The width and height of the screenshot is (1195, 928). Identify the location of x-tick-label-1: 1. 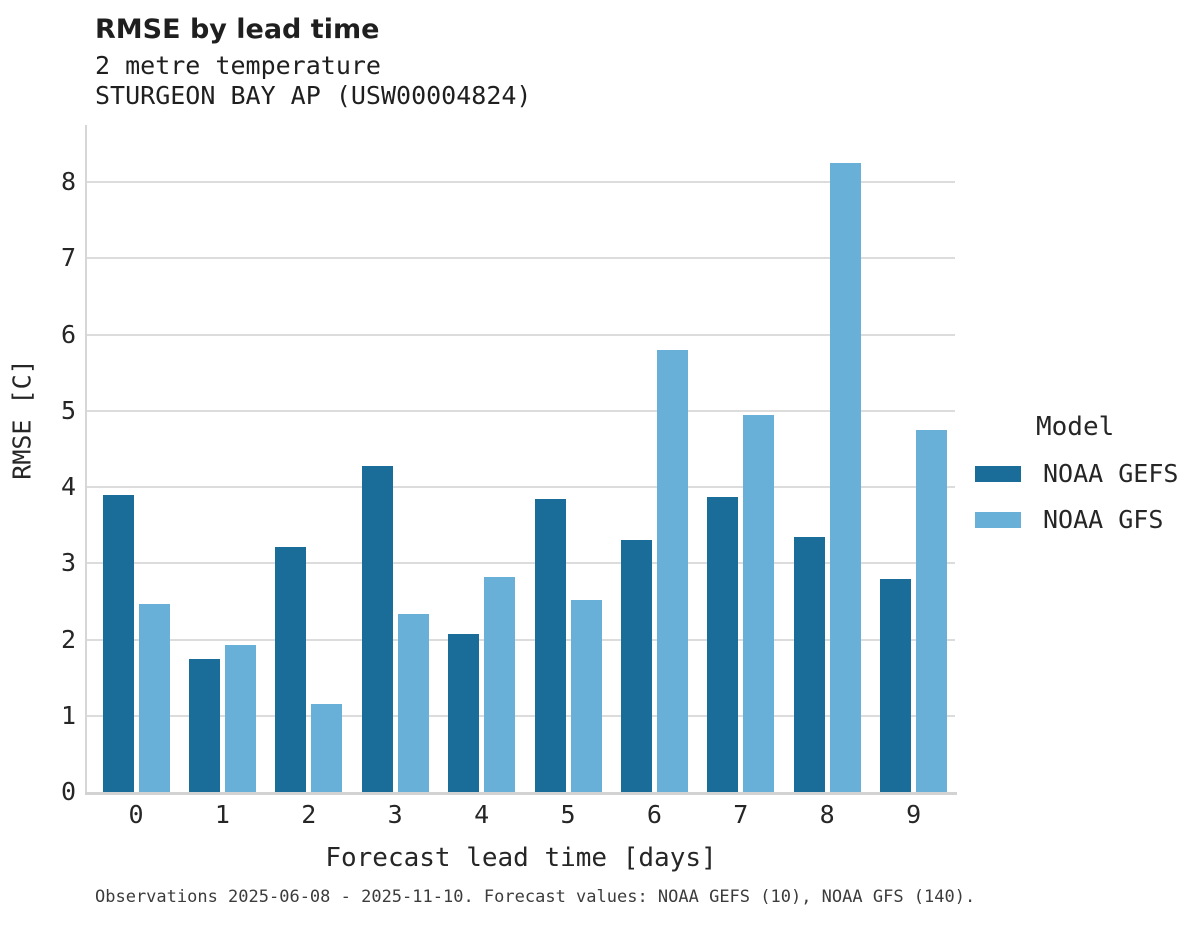
(222, 814).